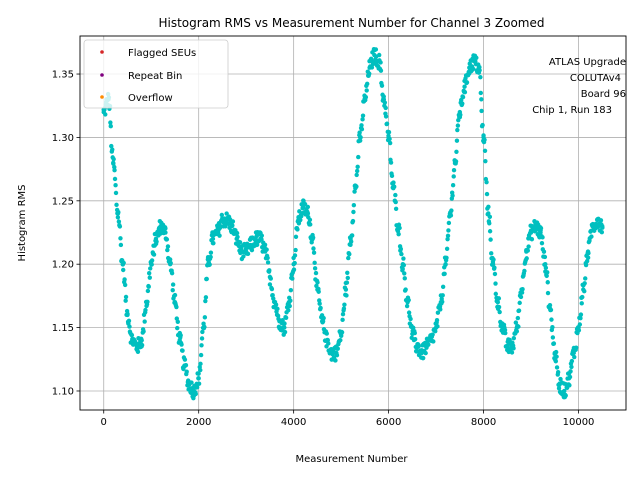  What do you see at coordinates (347, 419) in the screenshot?
I see `x-axis: 0 2000 4000 6000 8000 10000` at bounding box center [347, 419].